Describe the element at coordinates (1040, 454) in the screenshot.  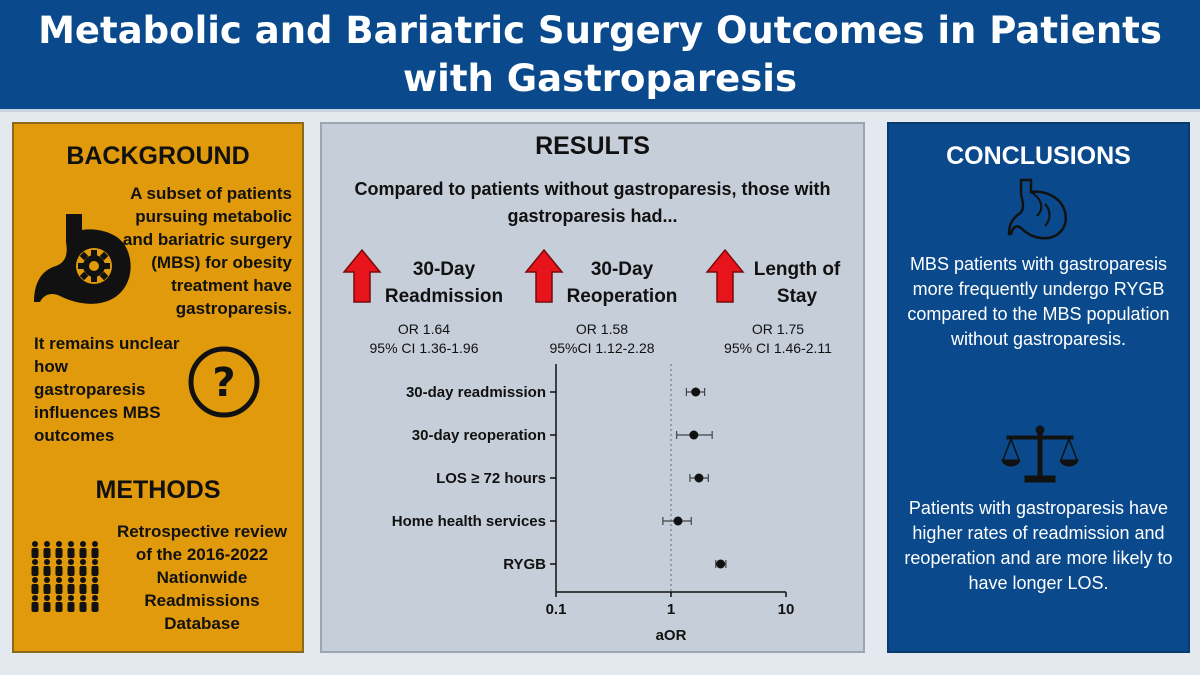
I see `scales-icon` at that location.